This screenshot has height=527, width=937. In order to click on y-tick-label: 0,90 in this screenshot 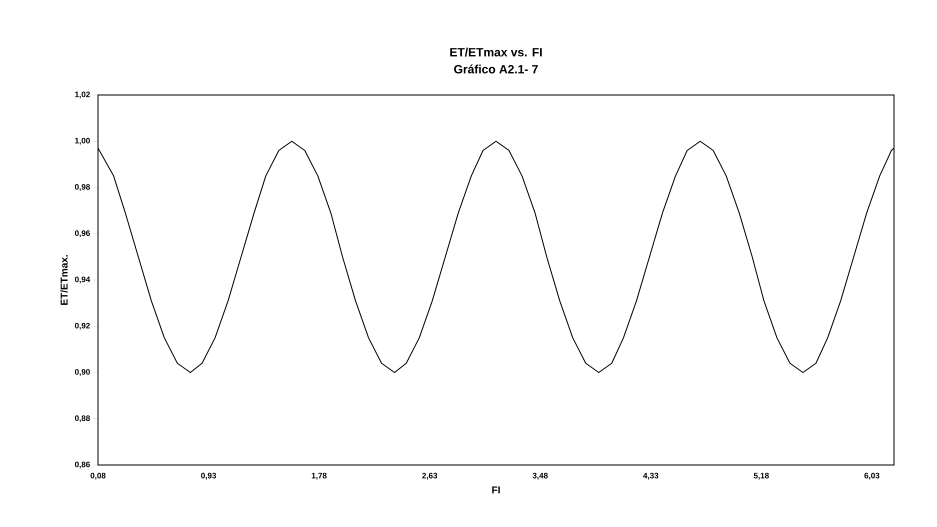, I will do `click(82, 372)`.